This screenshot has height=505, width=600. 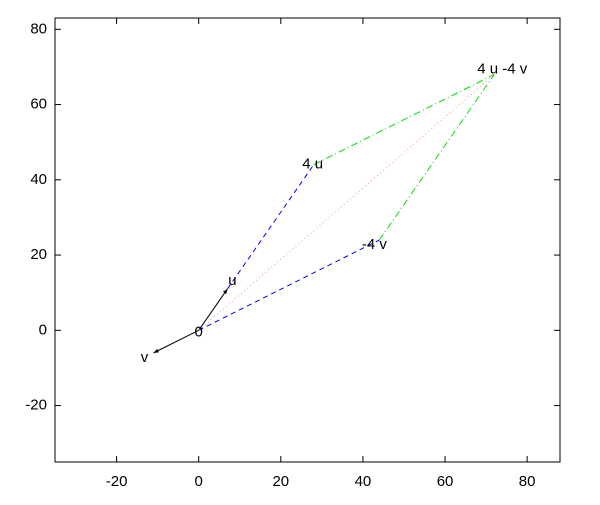 I want to click on point-label: 0, so click(x=199, y=331).